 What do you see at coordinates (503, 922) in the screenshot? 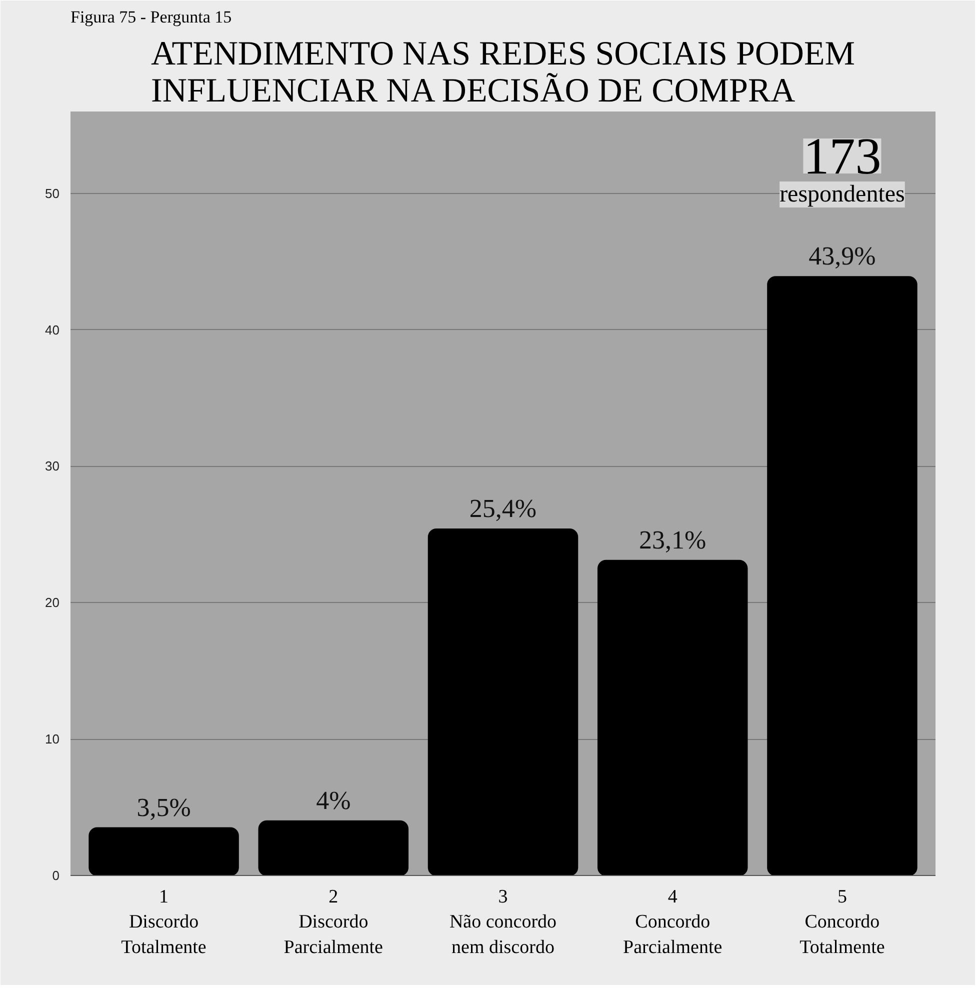
I see `x-tick-label: 3 Não concordo nem discordo` at bounding box center [503, 922].